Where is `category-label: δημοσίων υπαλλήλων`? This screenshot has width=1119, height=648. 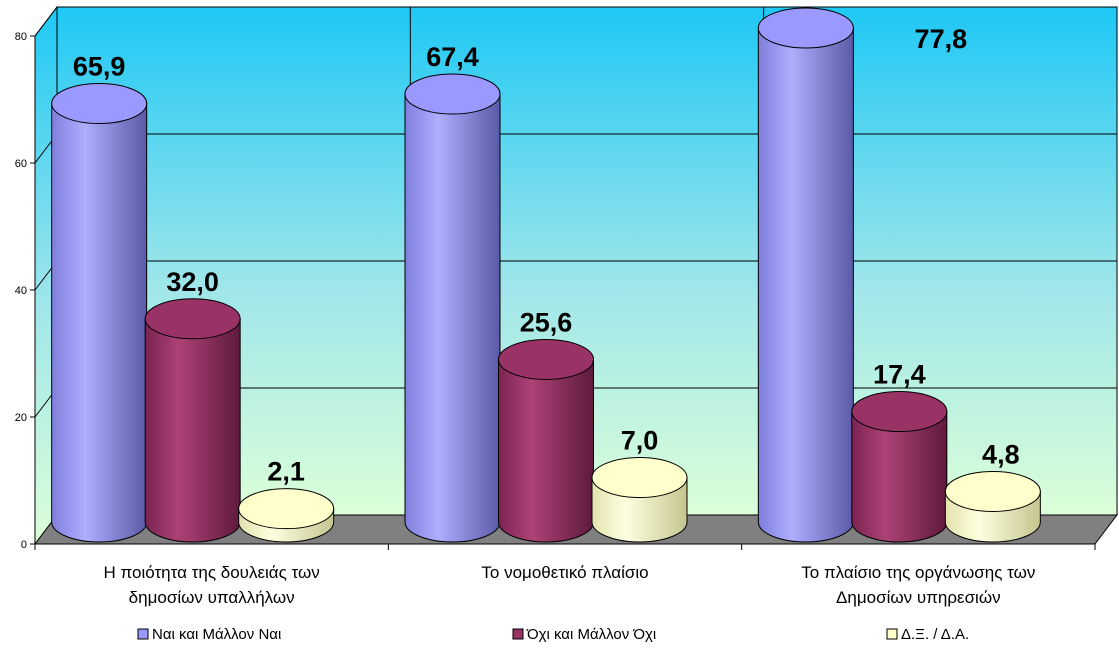 category-label: δημοσίων υπαλλήλων is located at coordinates (212, 597).